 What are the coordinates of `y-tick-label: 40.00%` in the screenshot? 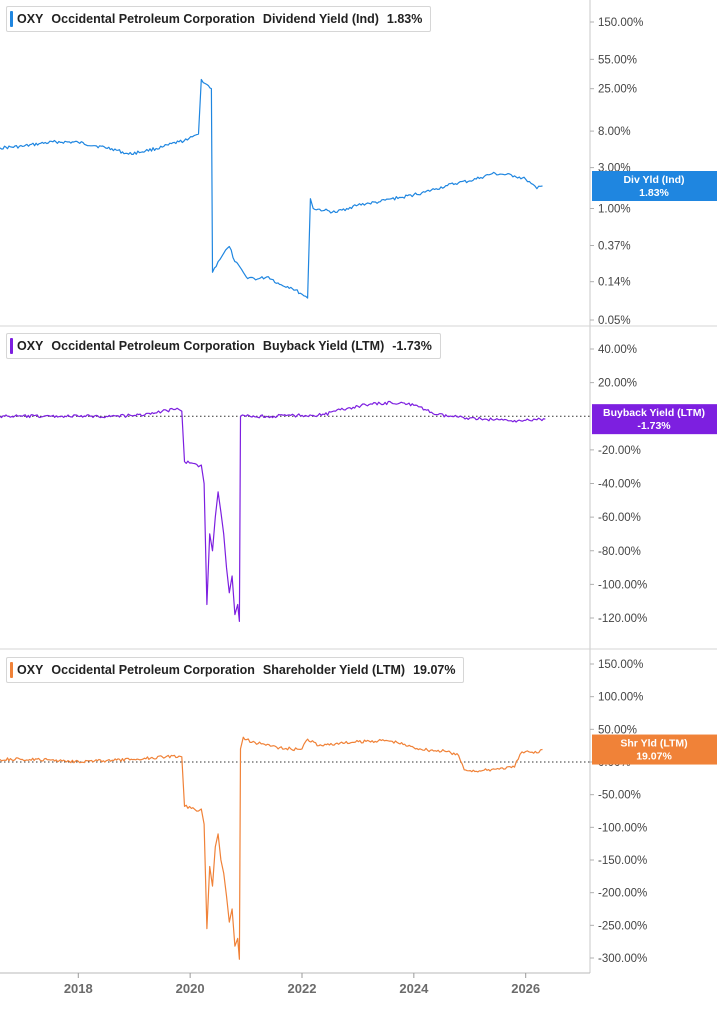 It's located at (617, 350).